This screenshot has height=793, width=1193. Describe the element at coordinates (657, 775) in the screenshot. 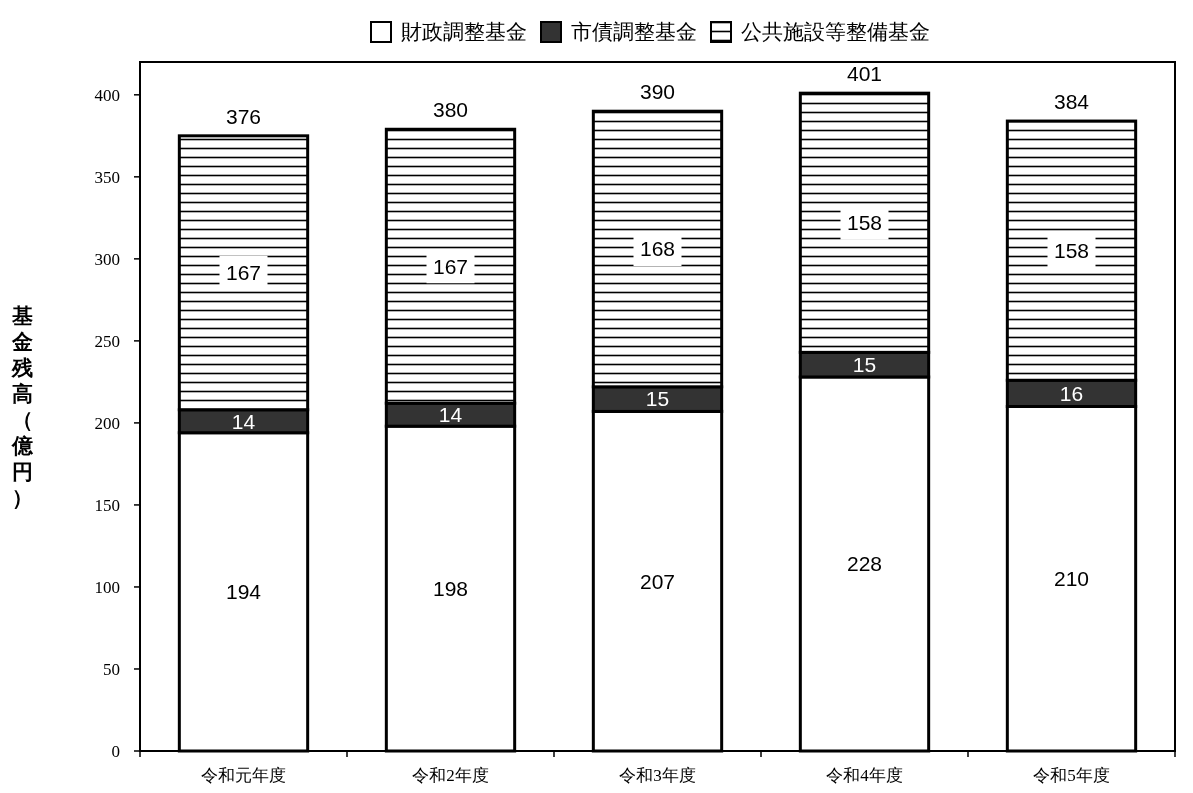

I see `x-tick-label: 令和3年度` at that location.